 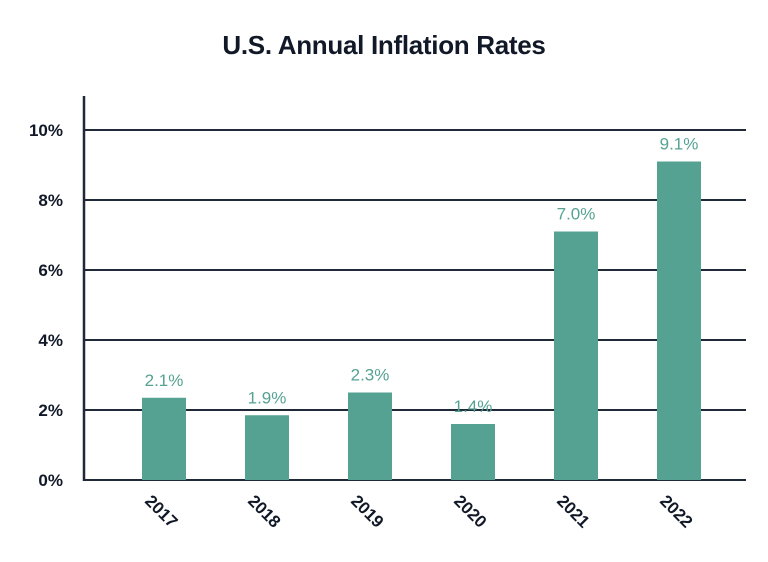 I want to click on y-tick-label: 10%, so click(x=46, y=130).